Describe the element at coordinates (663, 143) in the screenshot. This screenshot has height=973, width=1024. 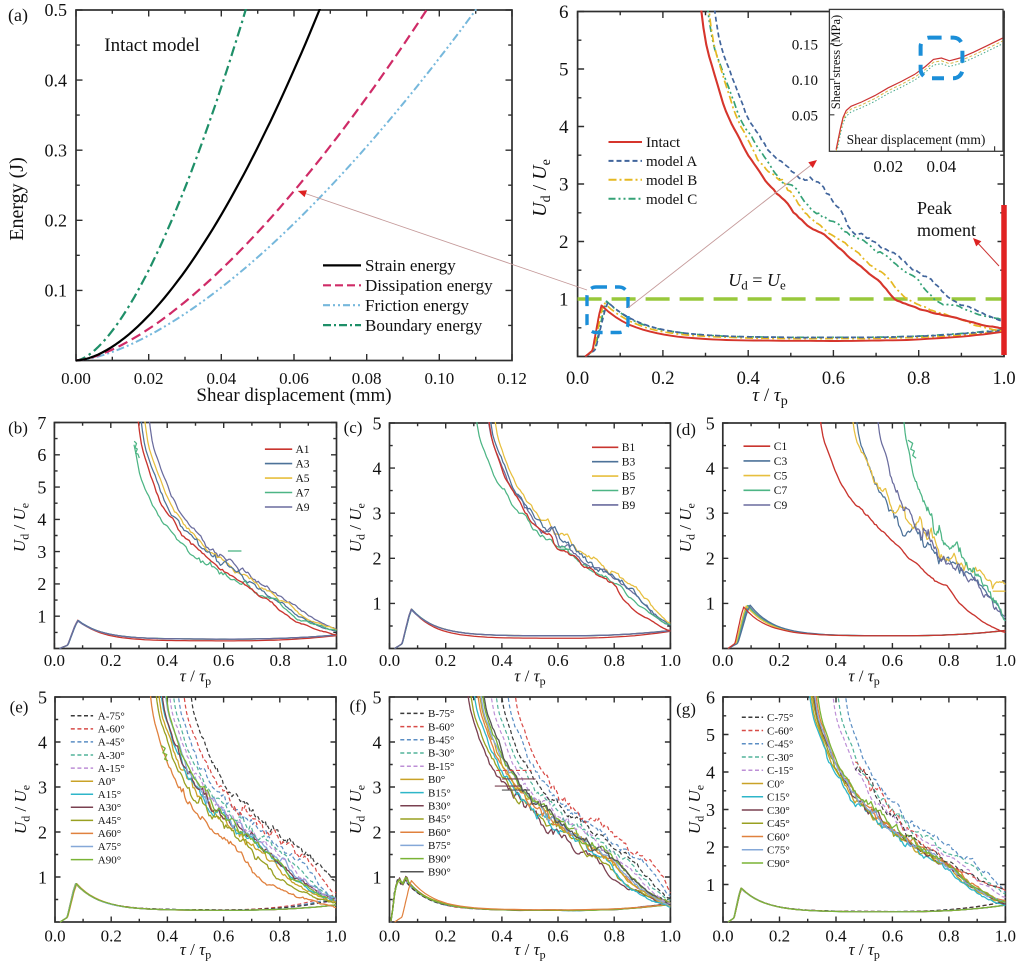
I see `svg-text: Intact` at that location.